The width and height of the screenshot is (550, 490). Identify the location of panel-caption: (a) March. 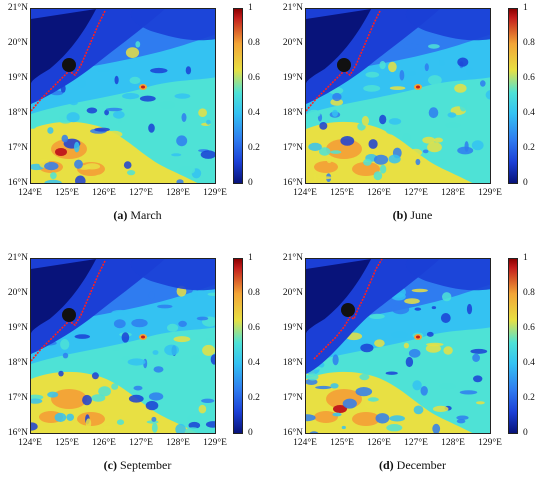
(137, 215).